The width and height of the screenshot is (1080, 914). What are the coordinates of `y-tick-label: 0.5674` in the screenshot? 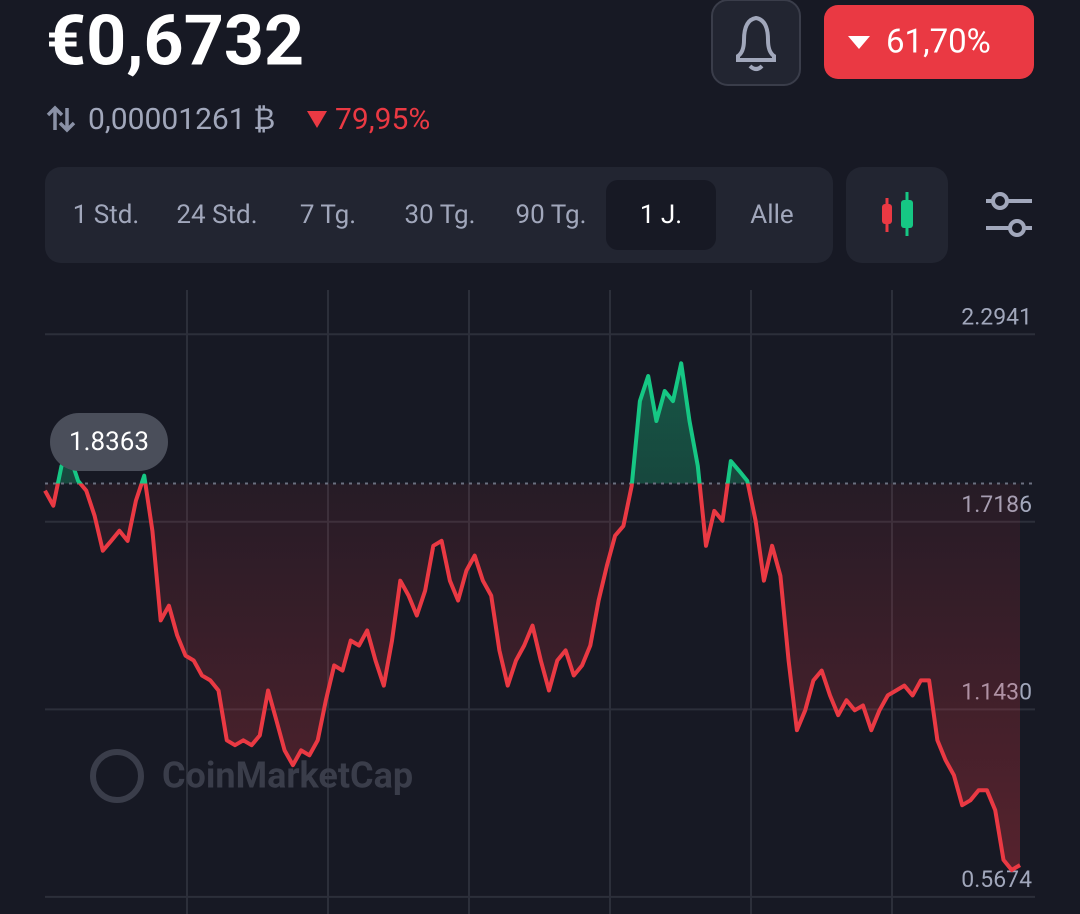 It's located at (996, 879).